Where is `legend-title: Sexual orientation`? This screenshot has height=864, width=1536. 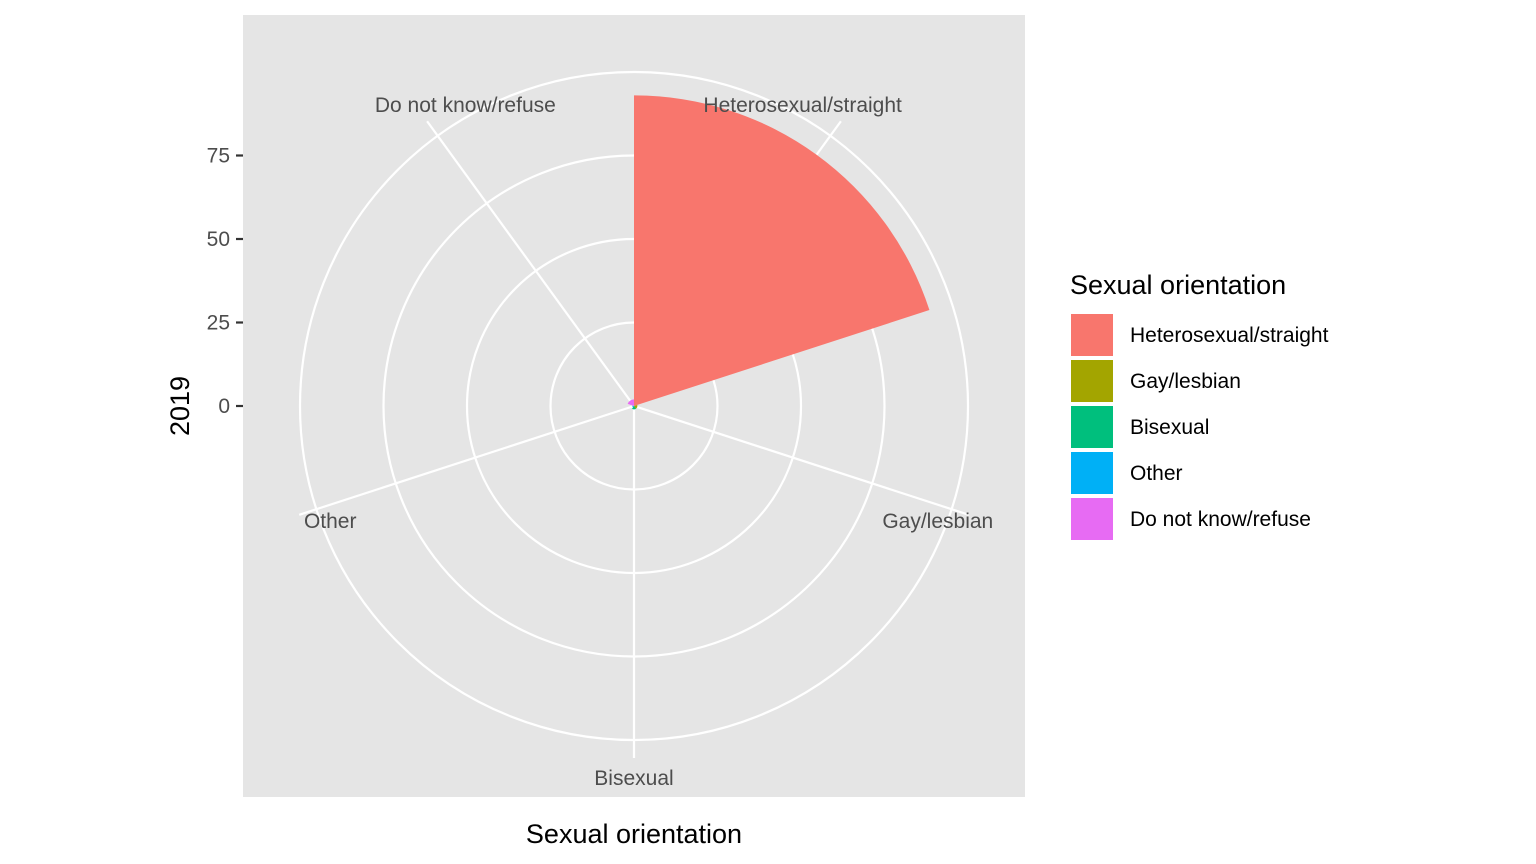
legend-title: Sexual orientation is located at coordinates (1178, 285).